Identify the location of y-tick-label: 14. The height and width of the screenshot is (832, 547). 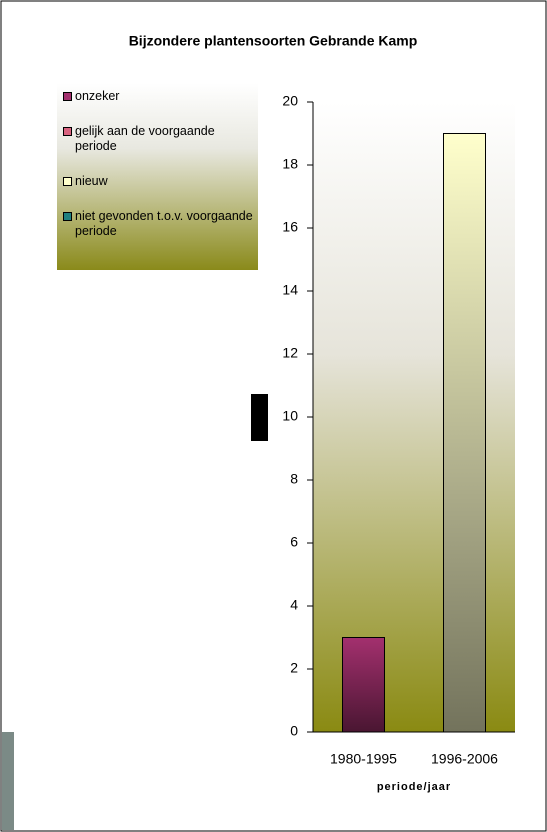
(290, 290).